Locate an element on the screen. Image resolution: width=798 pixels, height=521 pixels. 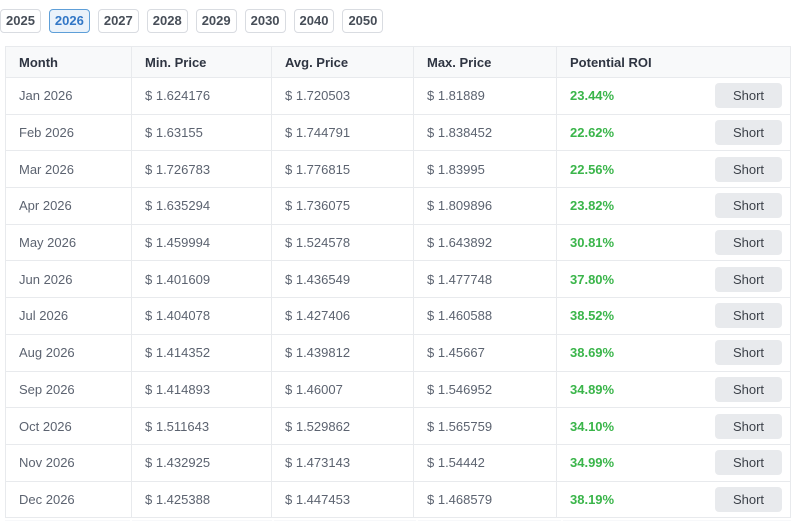
year-tab-2029: 2029 is located at coordinates (216, 21).